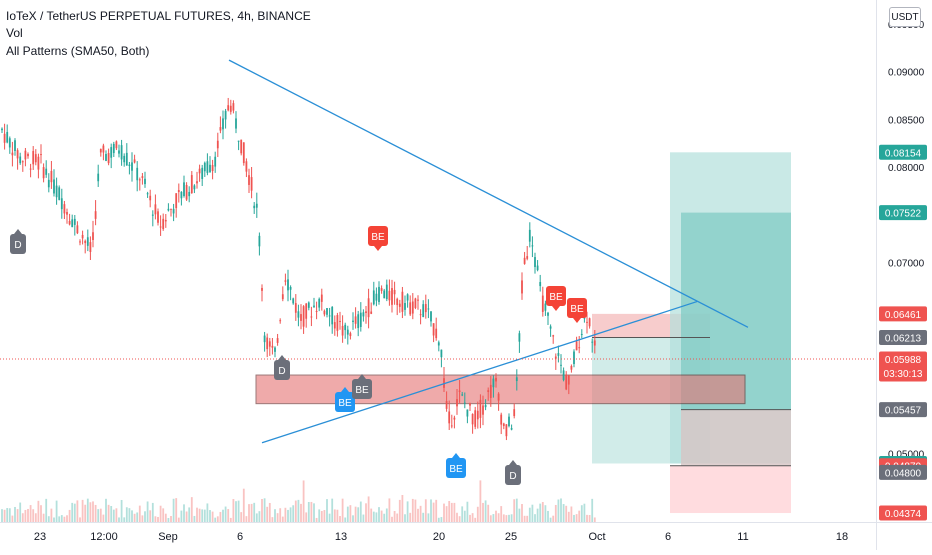 The width and height of the screenshot is (932, 555). Describe the element at coordinates (903, 410) in the screenshot. I see `price-label: 0.05457` at that location.